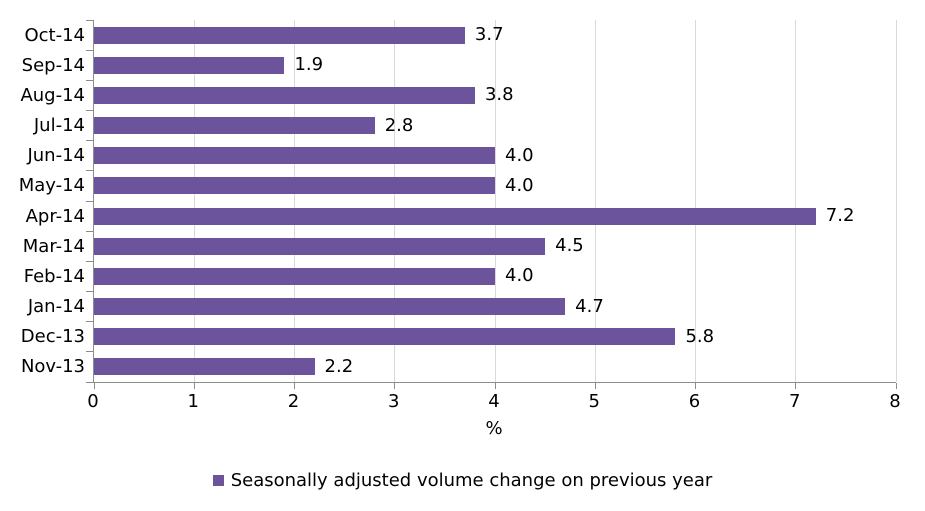 The height and width of the screenshot is (511, 925). I want to click on bar-value-label: 2.2, so click(339, 366).